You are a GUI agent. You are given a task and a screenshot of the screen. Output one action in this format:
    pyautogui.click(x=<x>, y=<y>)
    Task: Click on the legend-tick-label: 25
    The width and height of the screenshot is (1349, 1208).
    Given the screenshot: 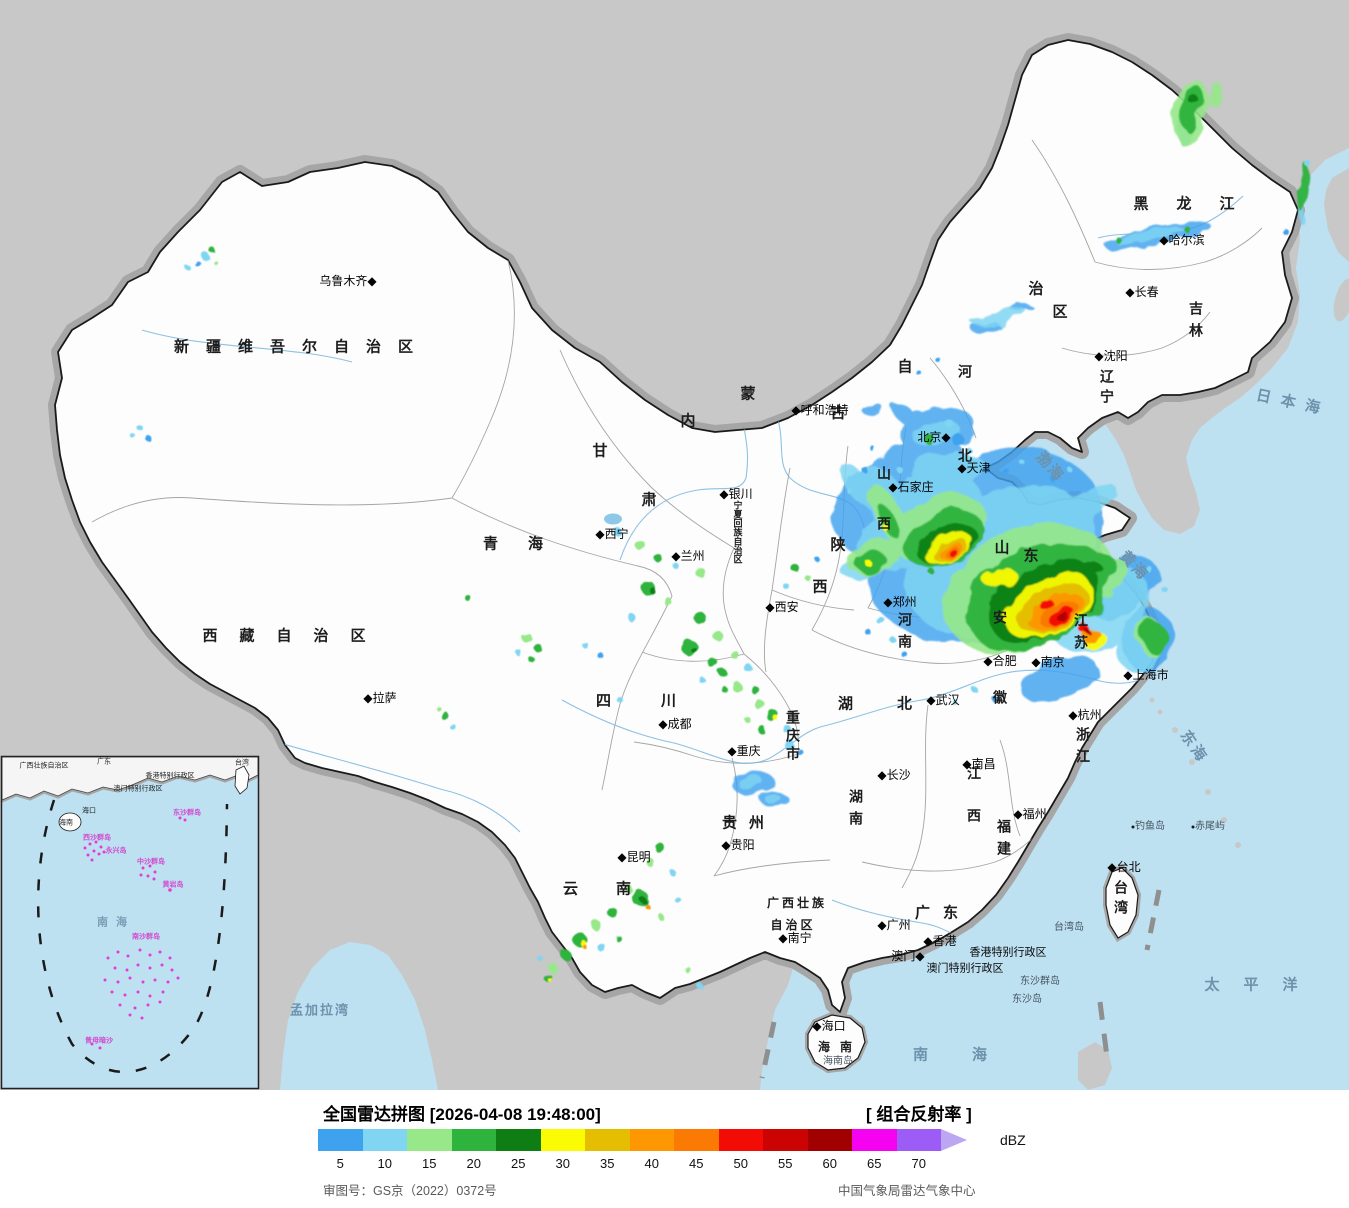 What is the action you would take?
    pyautogui.click(x=518, y=1163)
    